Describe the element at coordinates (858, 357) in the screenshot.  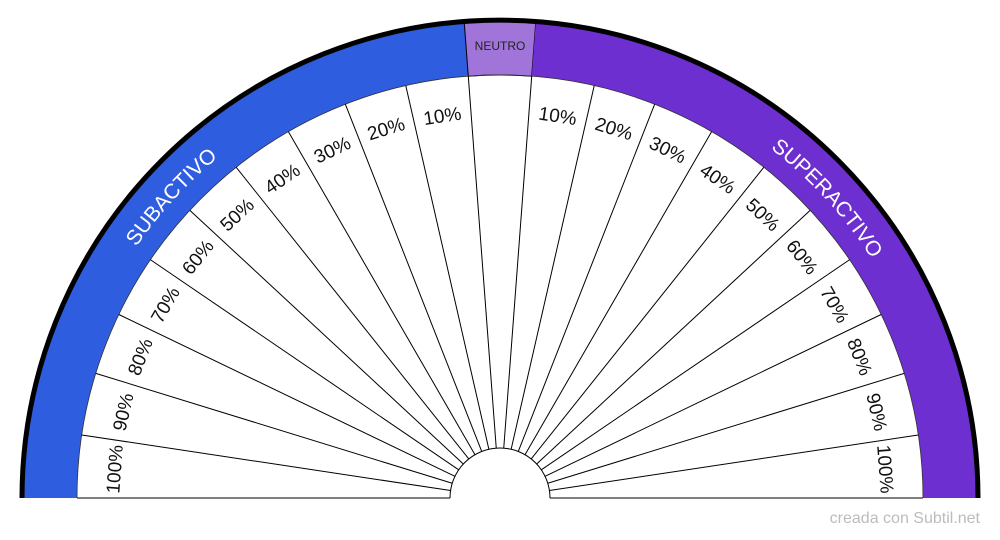
I see `right-sector-label-8: 80%` at that location.